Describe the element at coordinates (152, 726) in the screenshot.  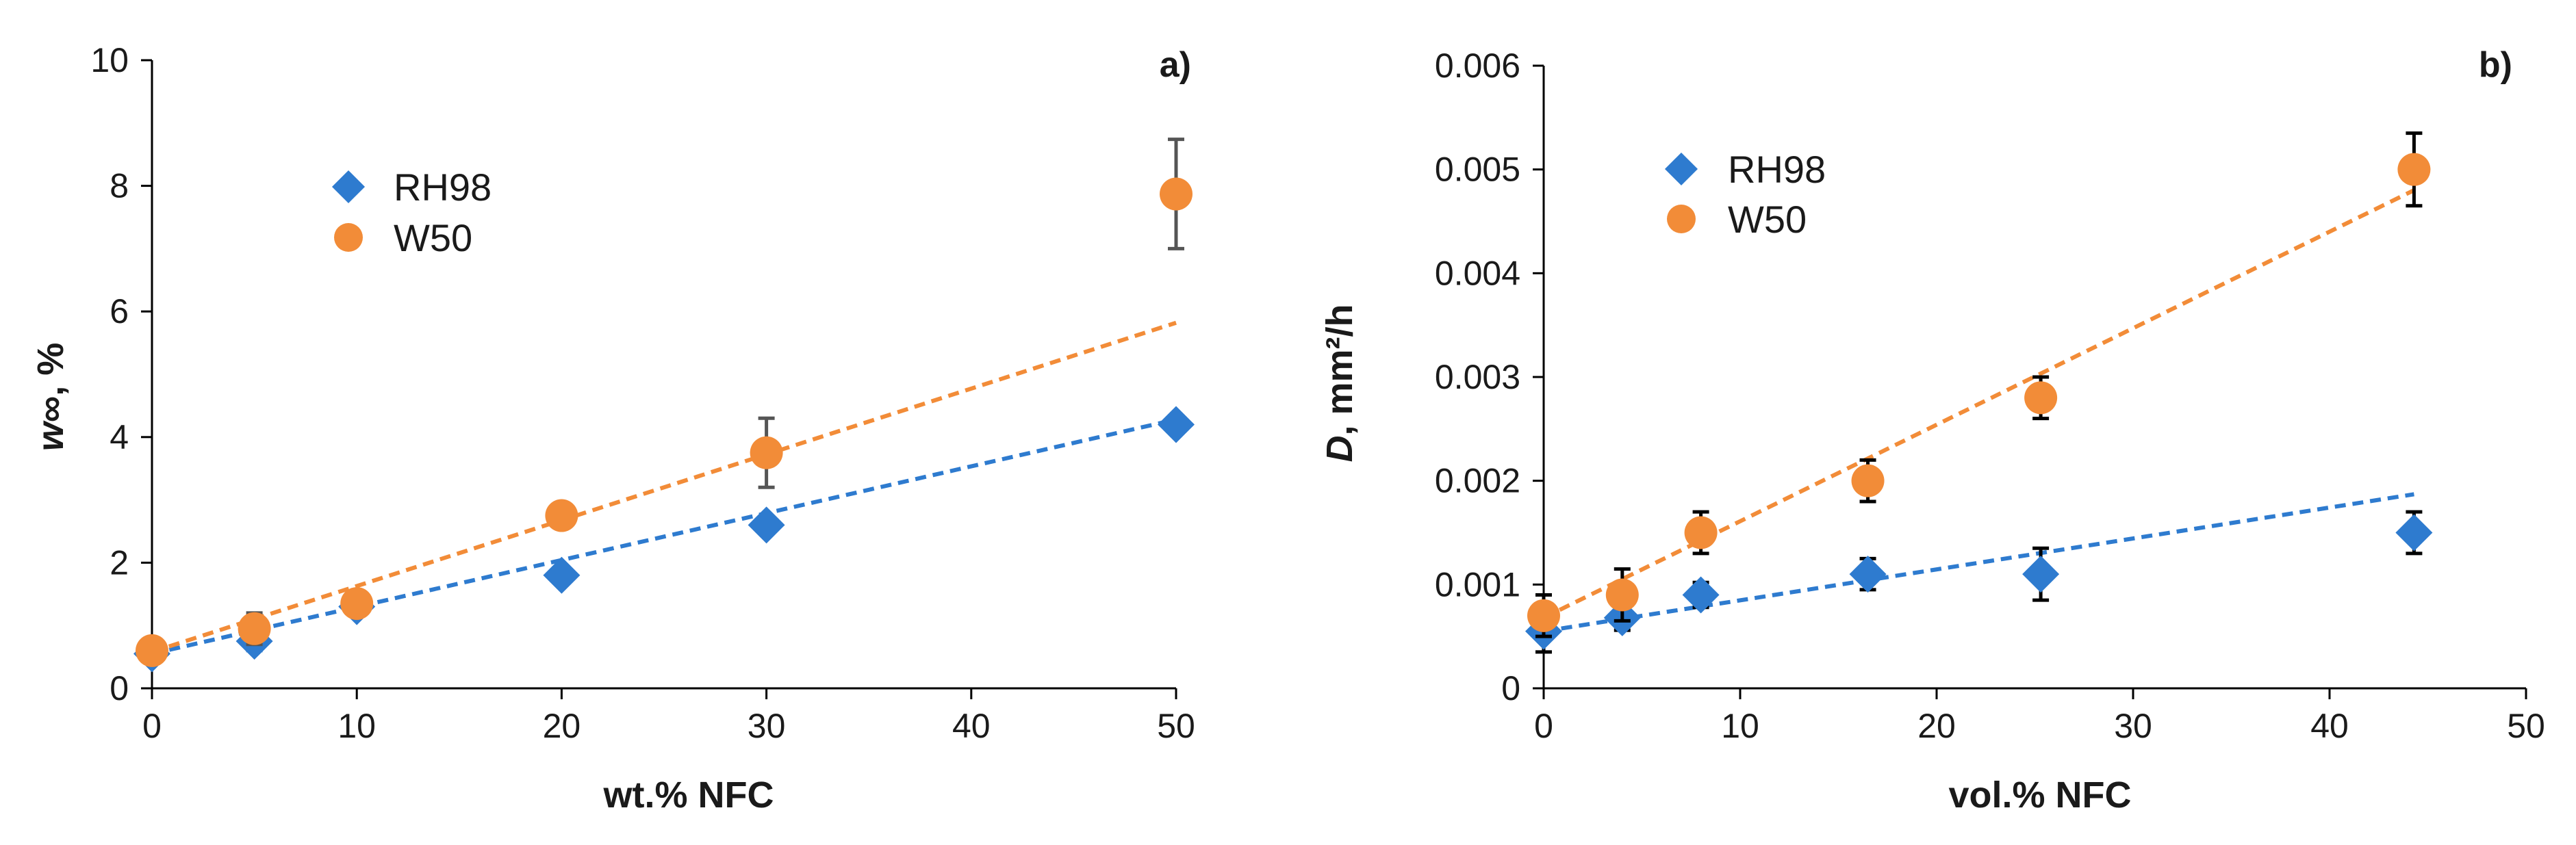
I see `panel-a-x-tick-label: 0` at that location.